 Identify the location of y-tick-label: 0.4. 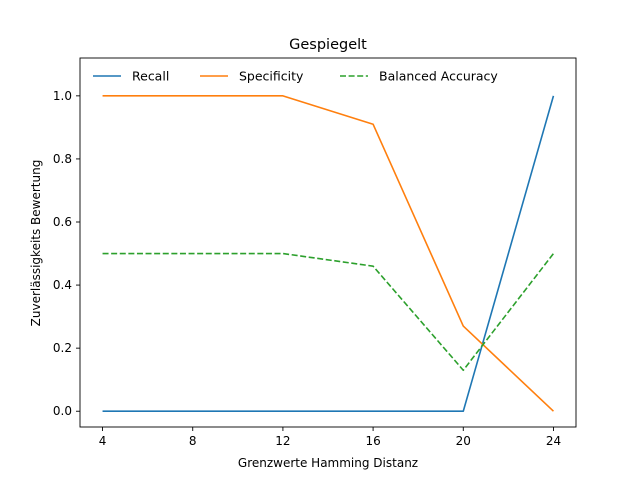
(62, 285).